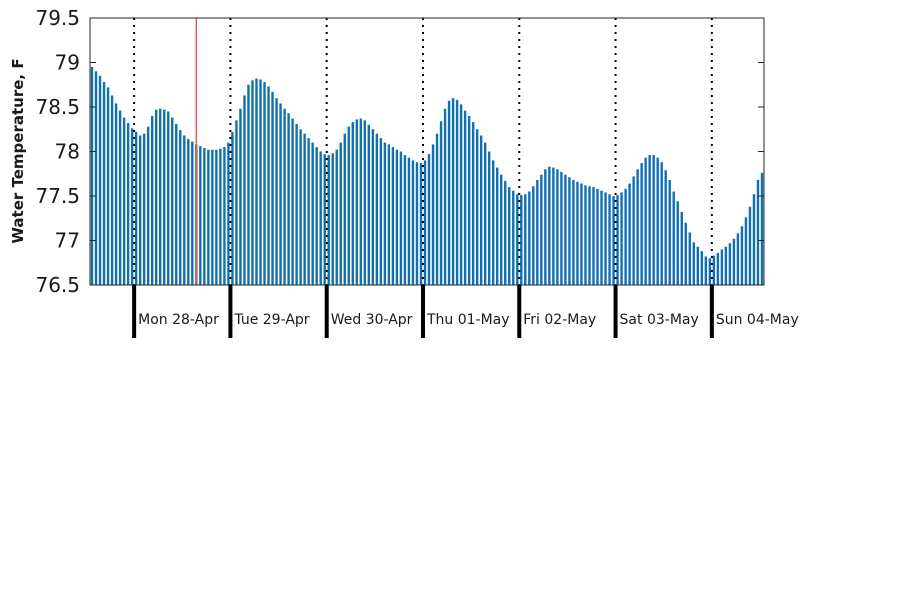  I want to click on y-tick-label: 77, so click(67, 241).